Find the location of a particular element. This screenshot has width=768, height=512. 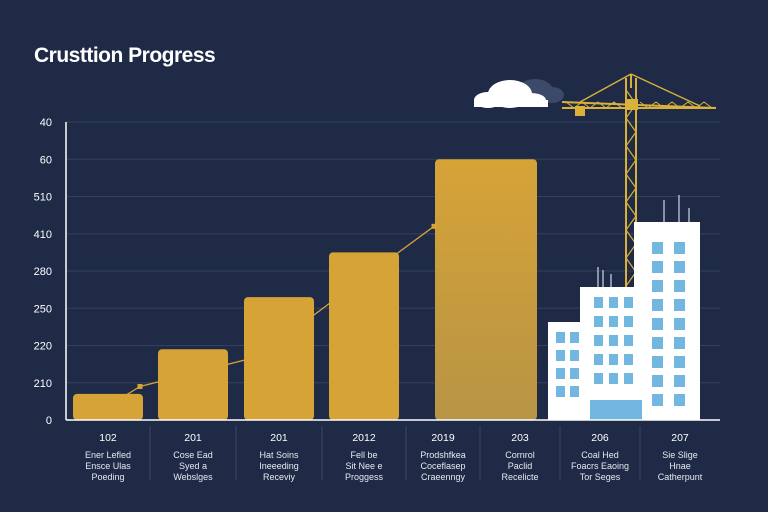

crane-cabin is located at coordinates (632, 104).